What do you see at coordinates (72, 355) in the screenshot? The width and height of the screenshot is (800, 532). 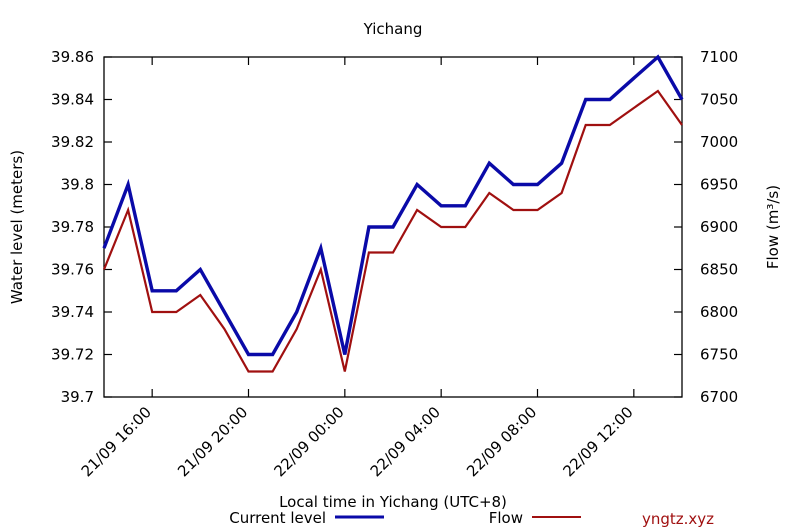 I see `y-tick-label: 39.72` at bounding box center [72, 355].